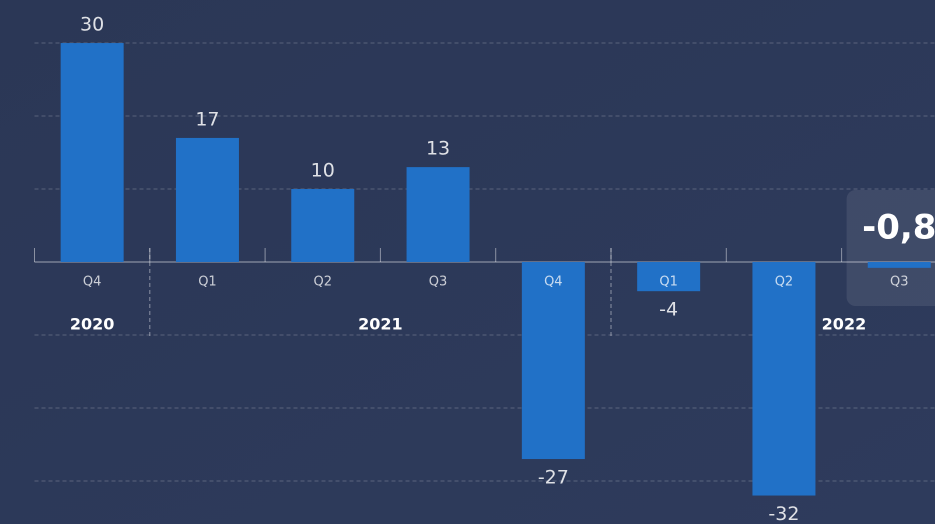 This screenshot has height=524, width=935. What do you see at coordinates (553, 478) in the screenshot?
I see `value-label: -27` at bounding box center [553, 478].